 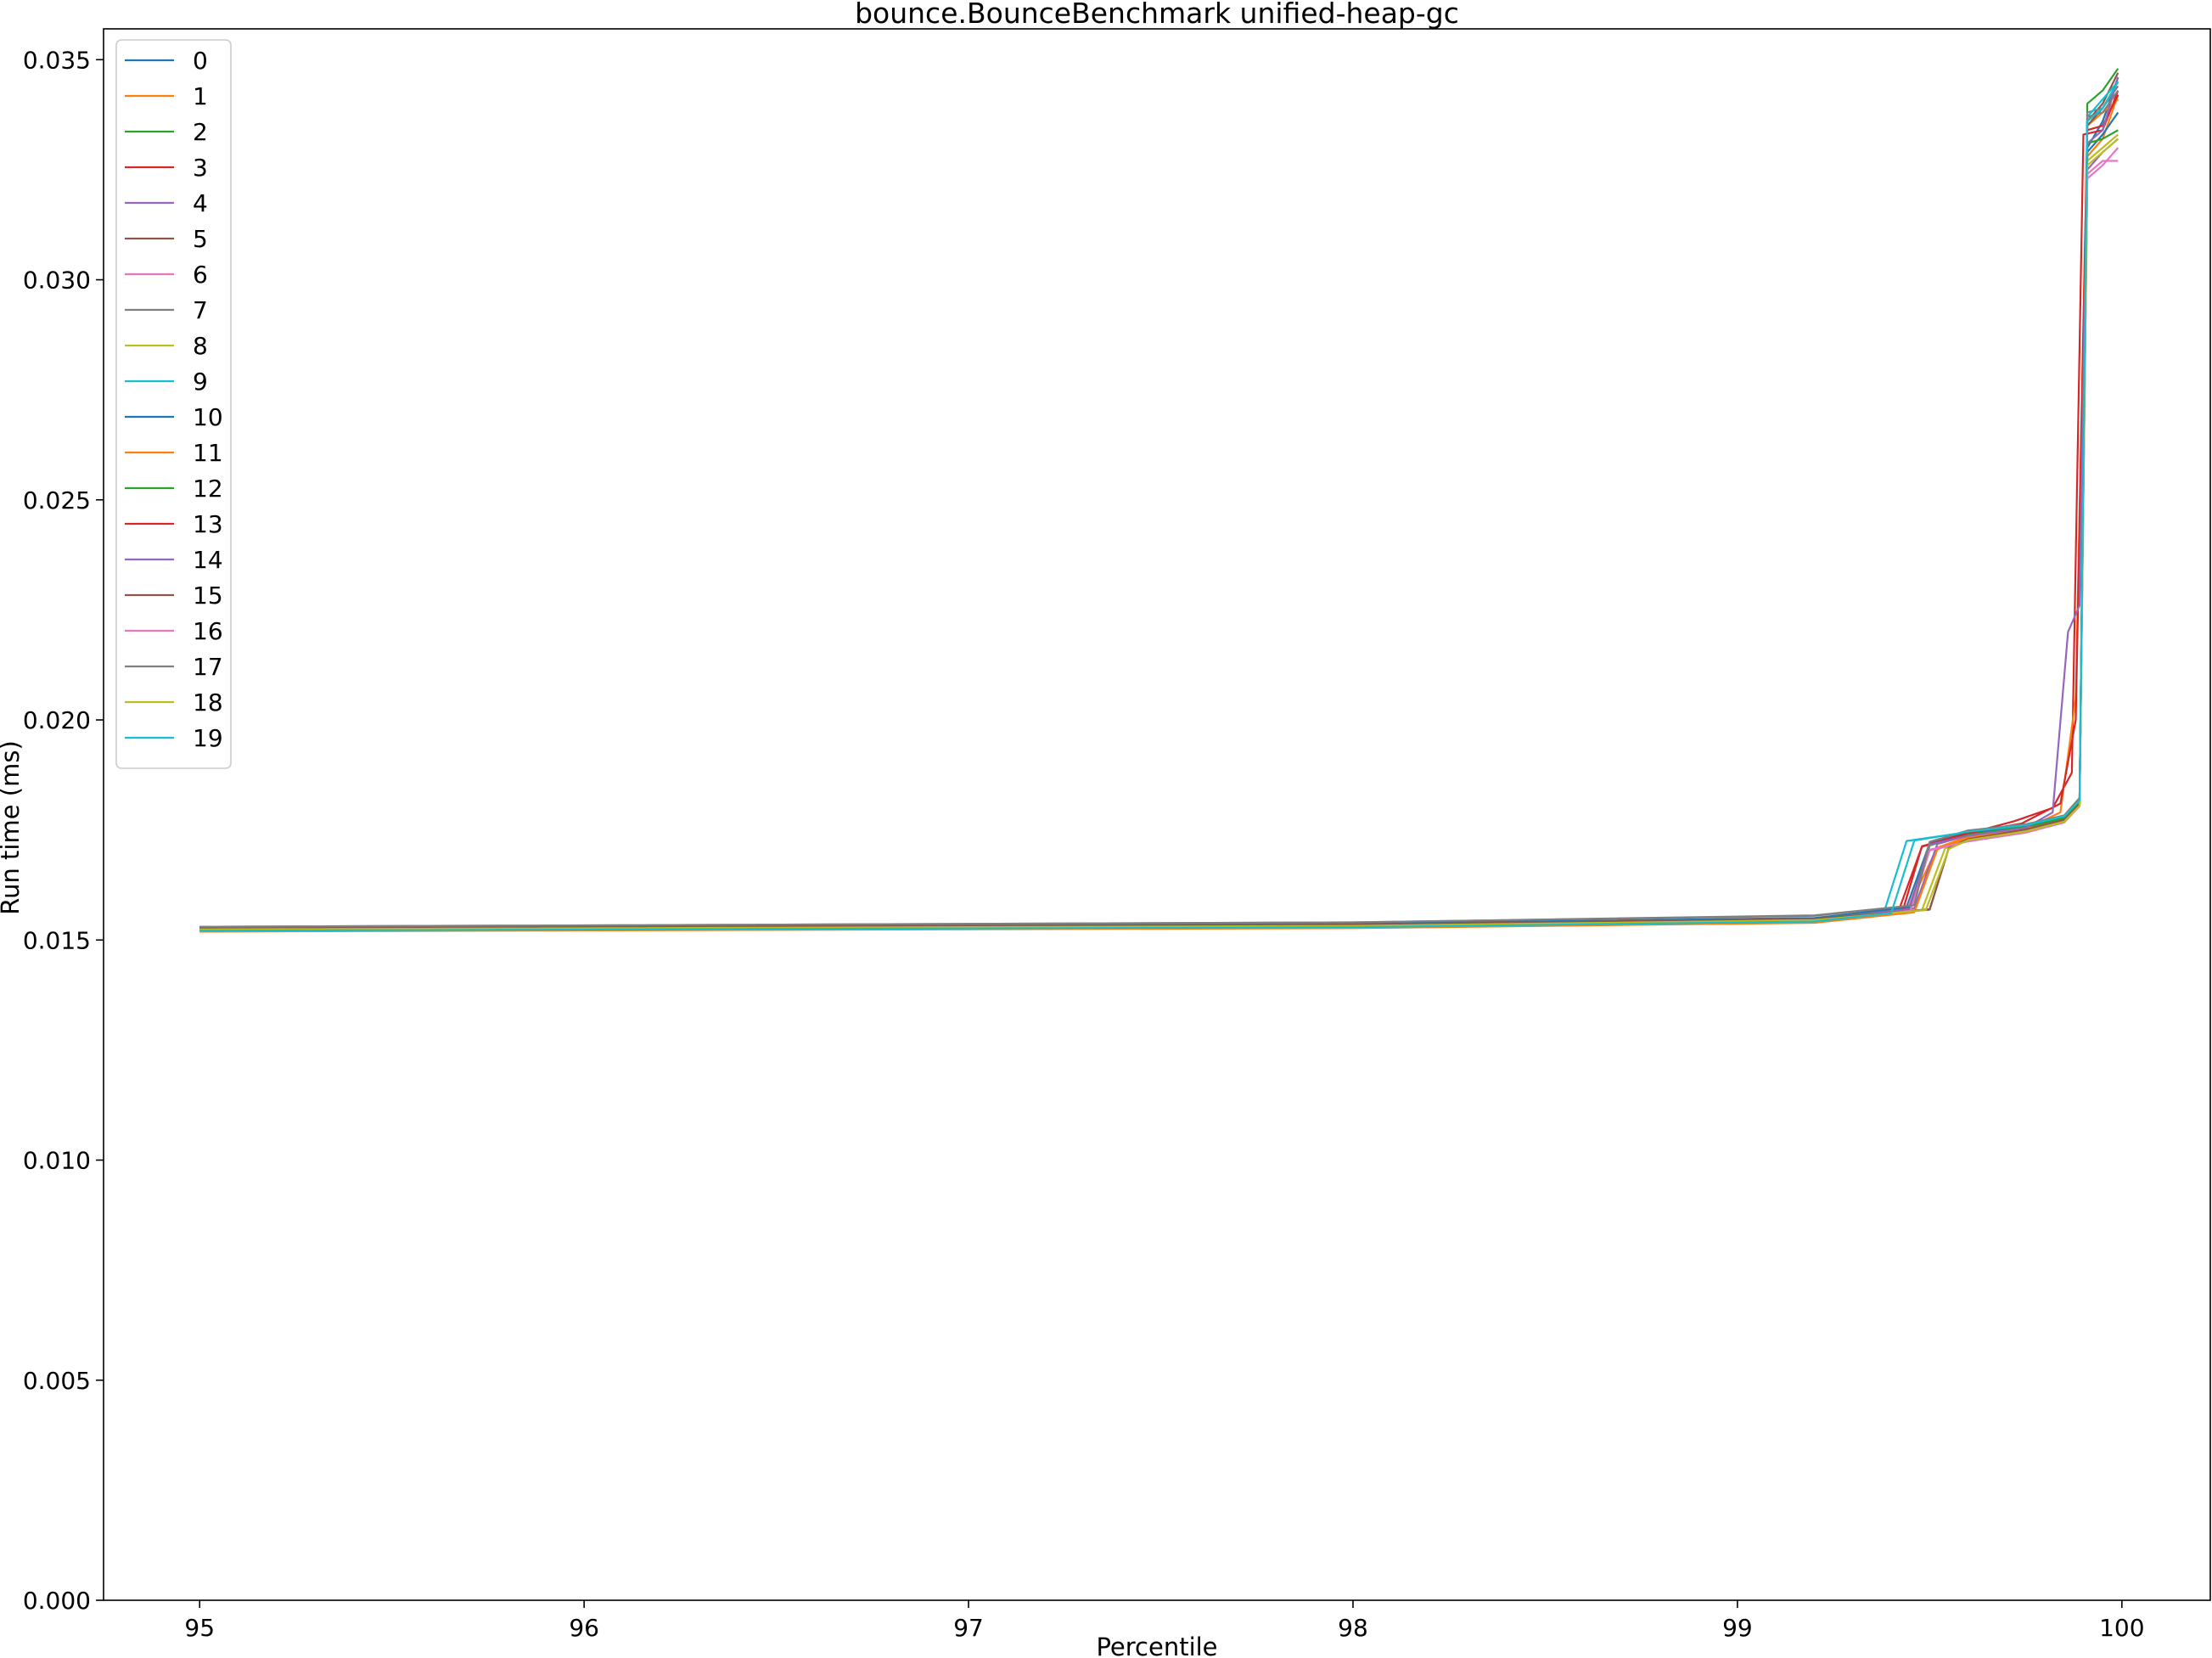 What do you see at coordinates (584, 1628) in the screenshot?
I see `x-tick-label: 96` at bounding box center [584, 1628].